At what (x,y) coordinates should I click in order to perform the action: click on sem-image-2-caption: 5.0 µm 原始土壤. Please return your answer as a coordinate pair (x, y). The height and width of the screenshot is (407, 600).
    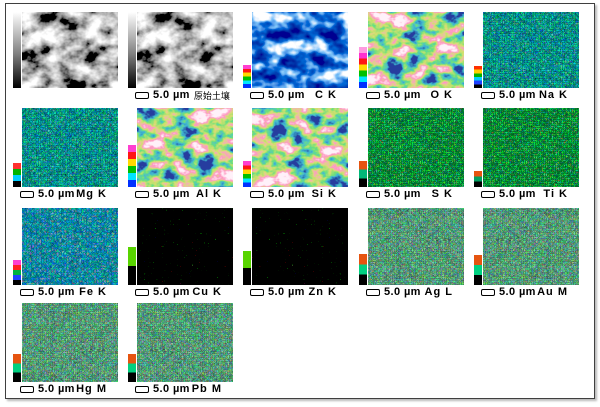
    Looking at the image, I should click on (185, 95).